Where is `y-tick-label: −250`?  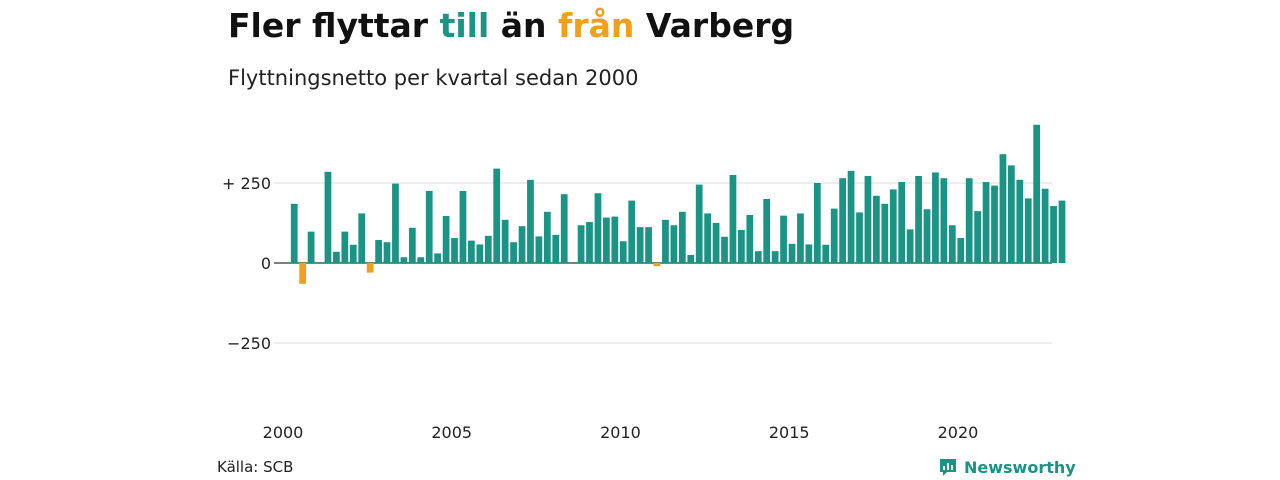
y-tick-label: −250 is located at coordinates (249, 343).